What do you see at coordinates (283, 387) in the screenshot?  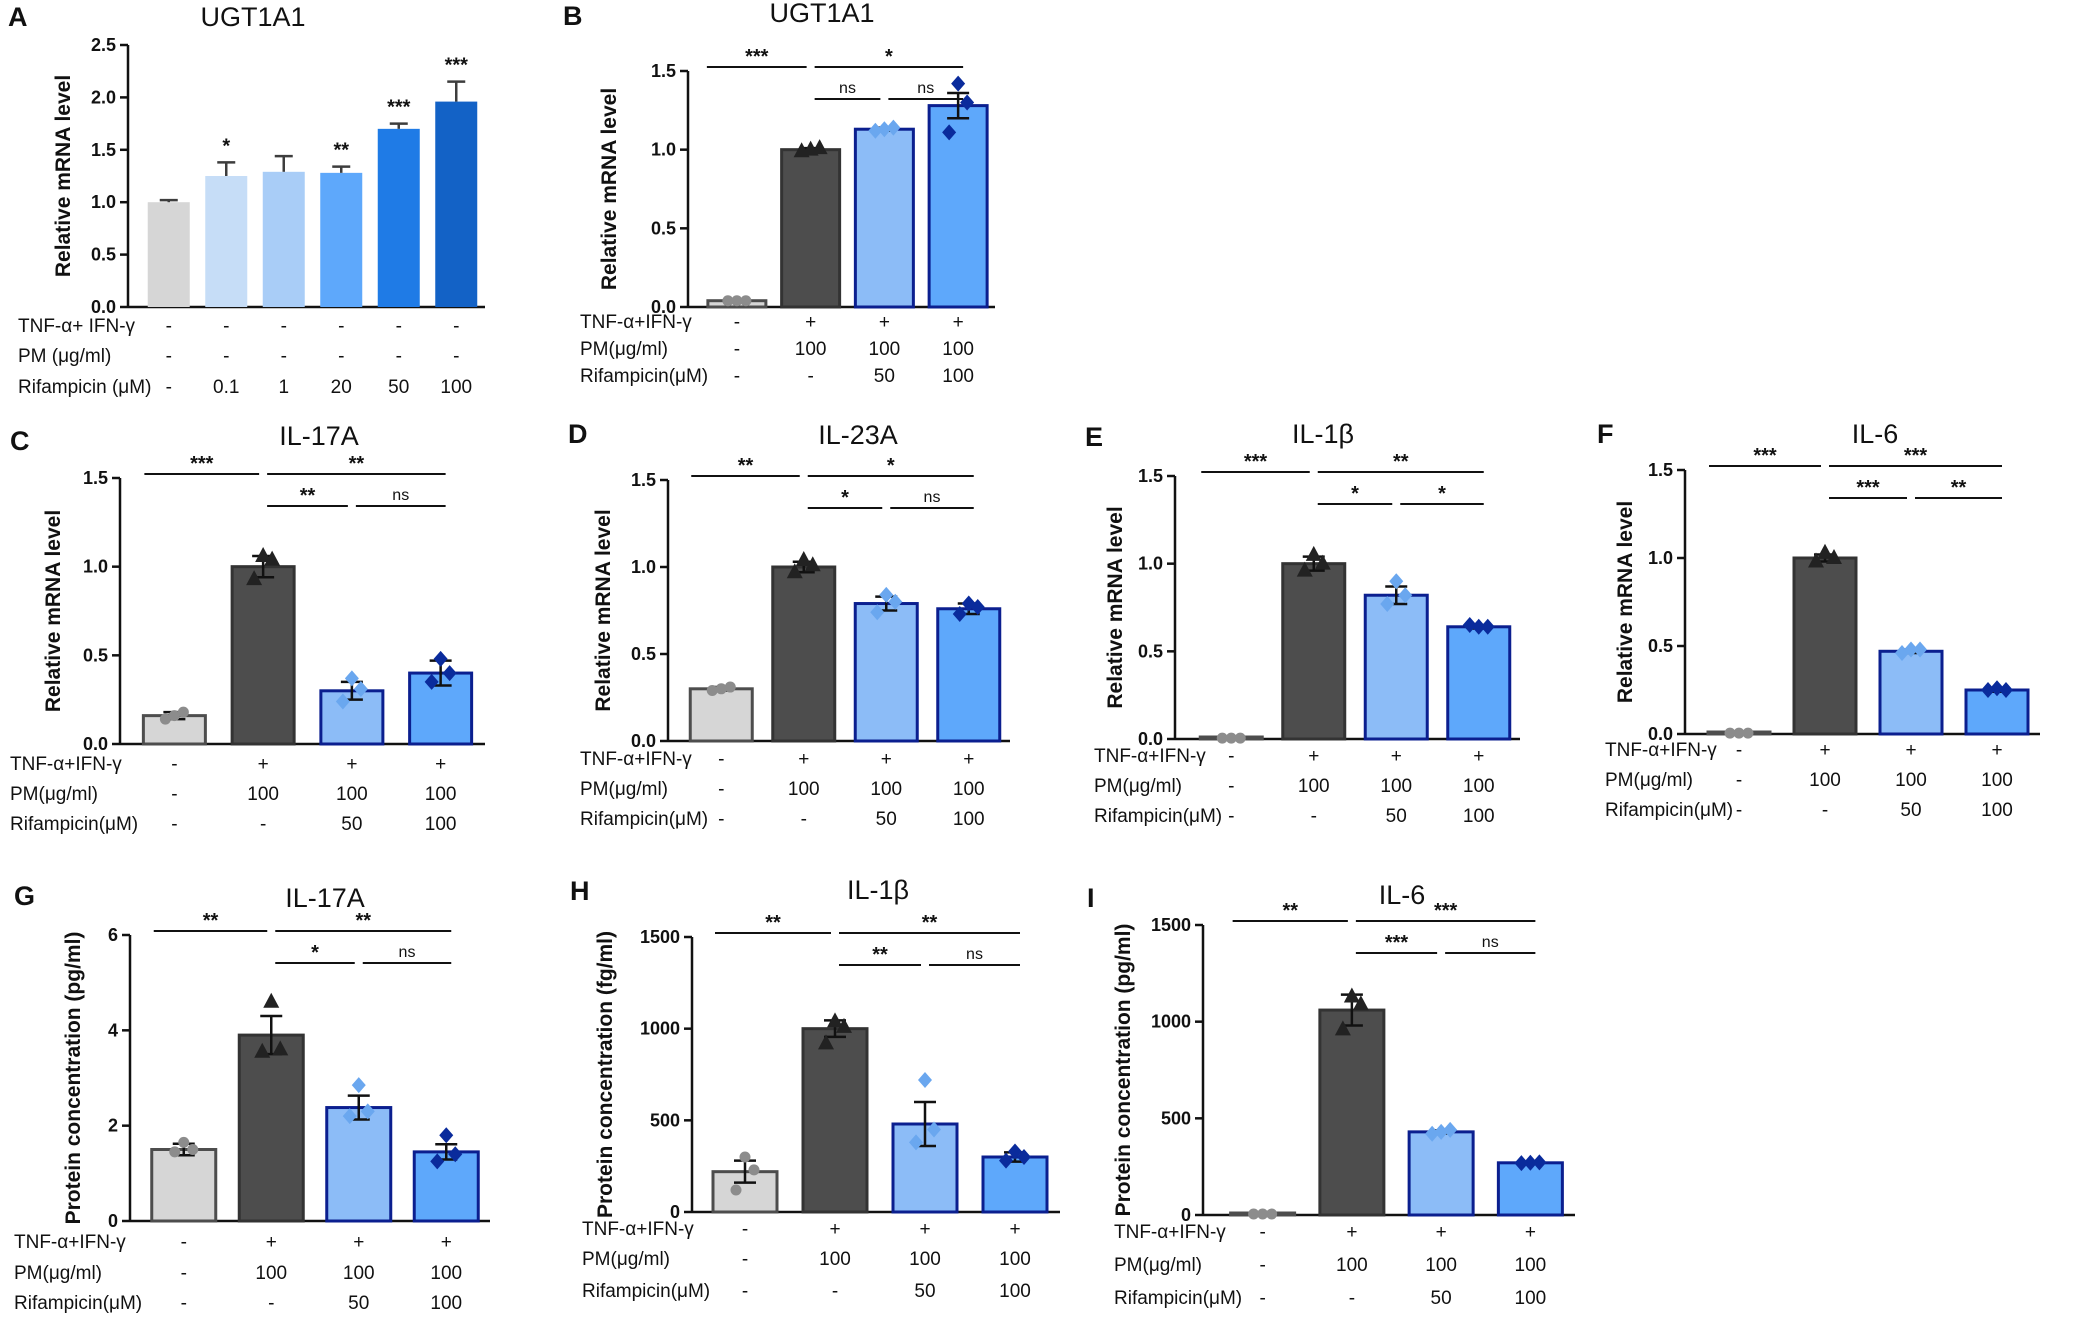 I see `condition-value: 1` at bounding box center [283, 387].